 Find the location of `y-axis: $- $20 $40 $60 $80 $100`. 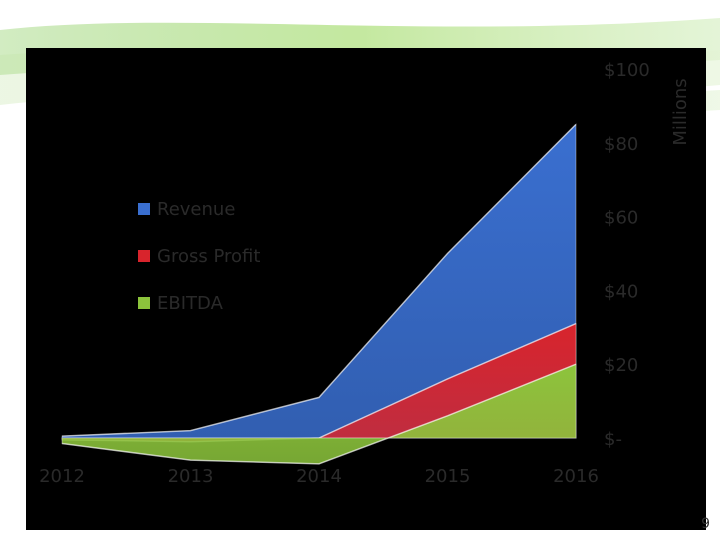

y-axis: $- $20 $40 $60 $80 $100 is located at coordinates (627, 255).